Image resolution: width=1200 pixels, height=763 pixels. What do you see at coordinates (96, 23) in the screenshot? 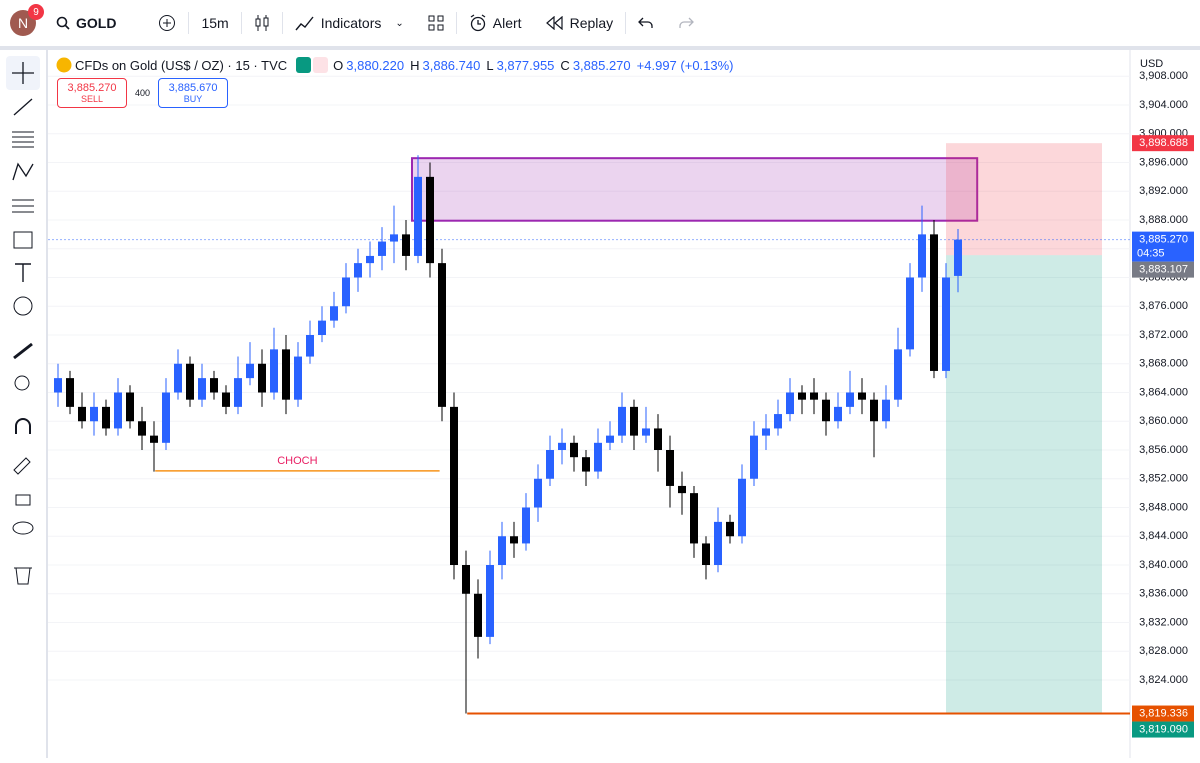
I see `symbol: GOLD` at bounding box center [96, 23].